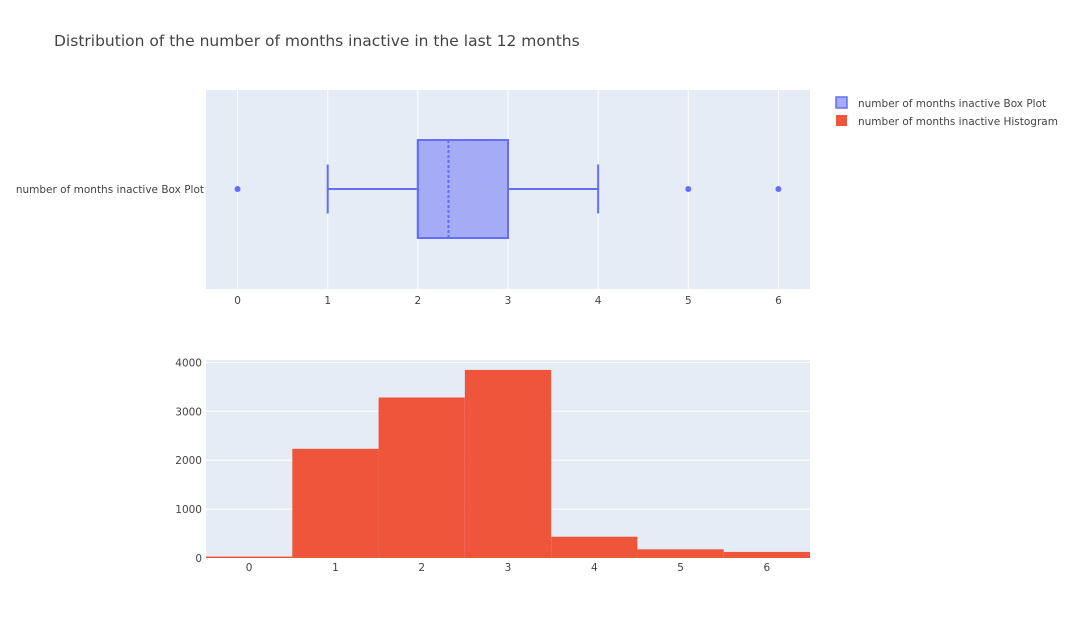 The width and height of the screenshot is (1080, 630). Describe the element at coordinates (594, 568) in the screenshot. I see `hist-x-tick-label: 4` at that location.